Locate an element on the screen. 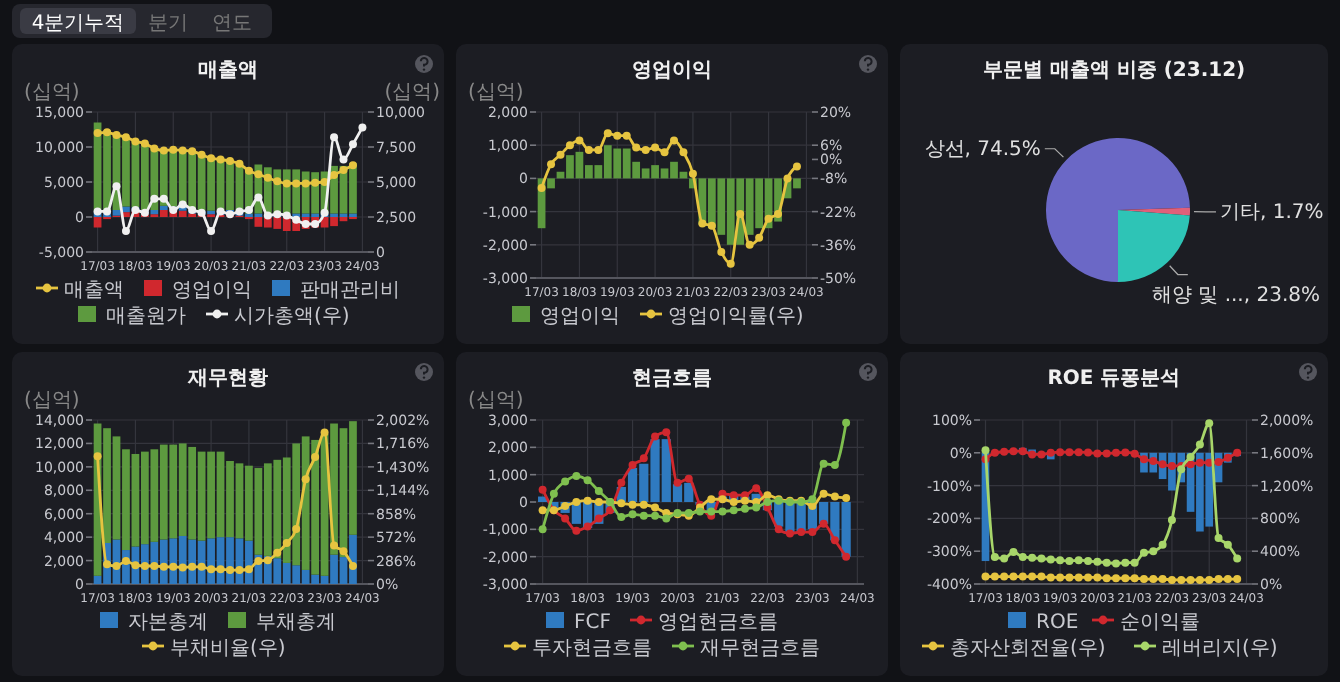  chart-title: 매출액 is located at coordinates (228, 71).